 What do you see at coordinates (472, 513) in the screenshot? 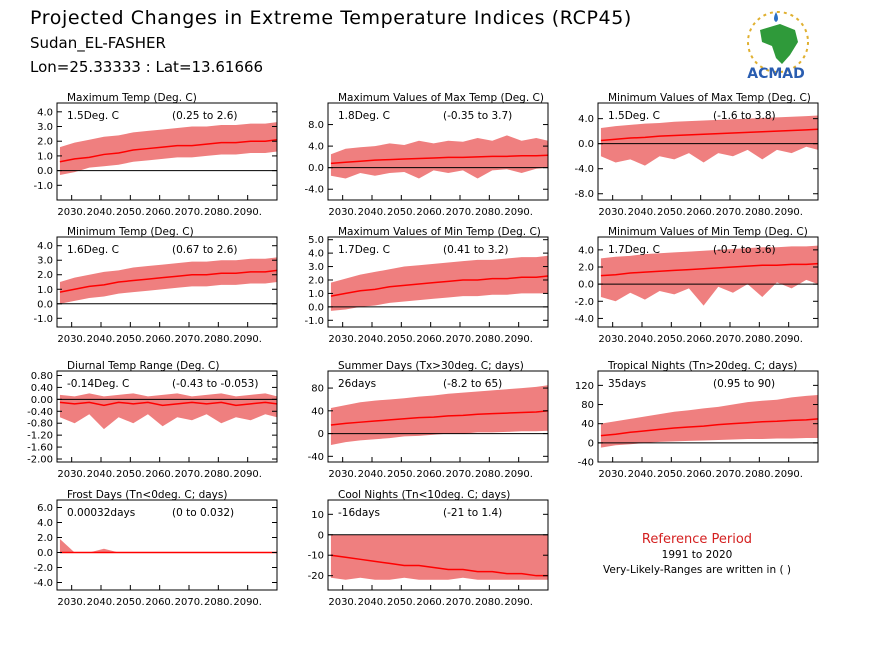
I see `likely-range: (-21 to 1.4)` at bounding box center [472, 513].